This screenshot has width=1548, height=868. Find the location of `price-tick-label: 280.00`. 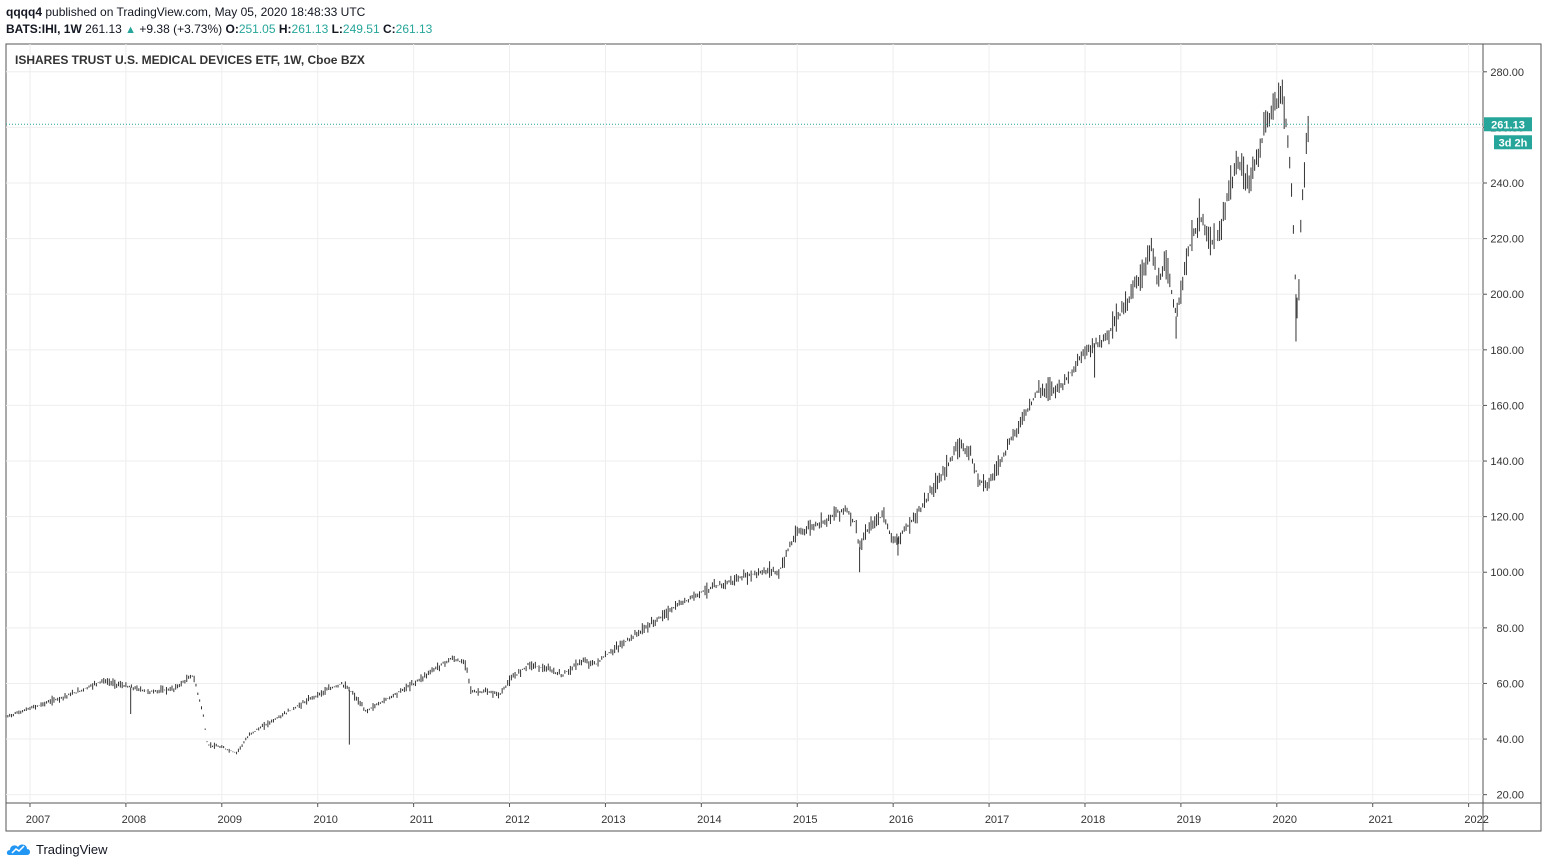

price-tick-label: 280.00 is located at coordinates (1507, 73).